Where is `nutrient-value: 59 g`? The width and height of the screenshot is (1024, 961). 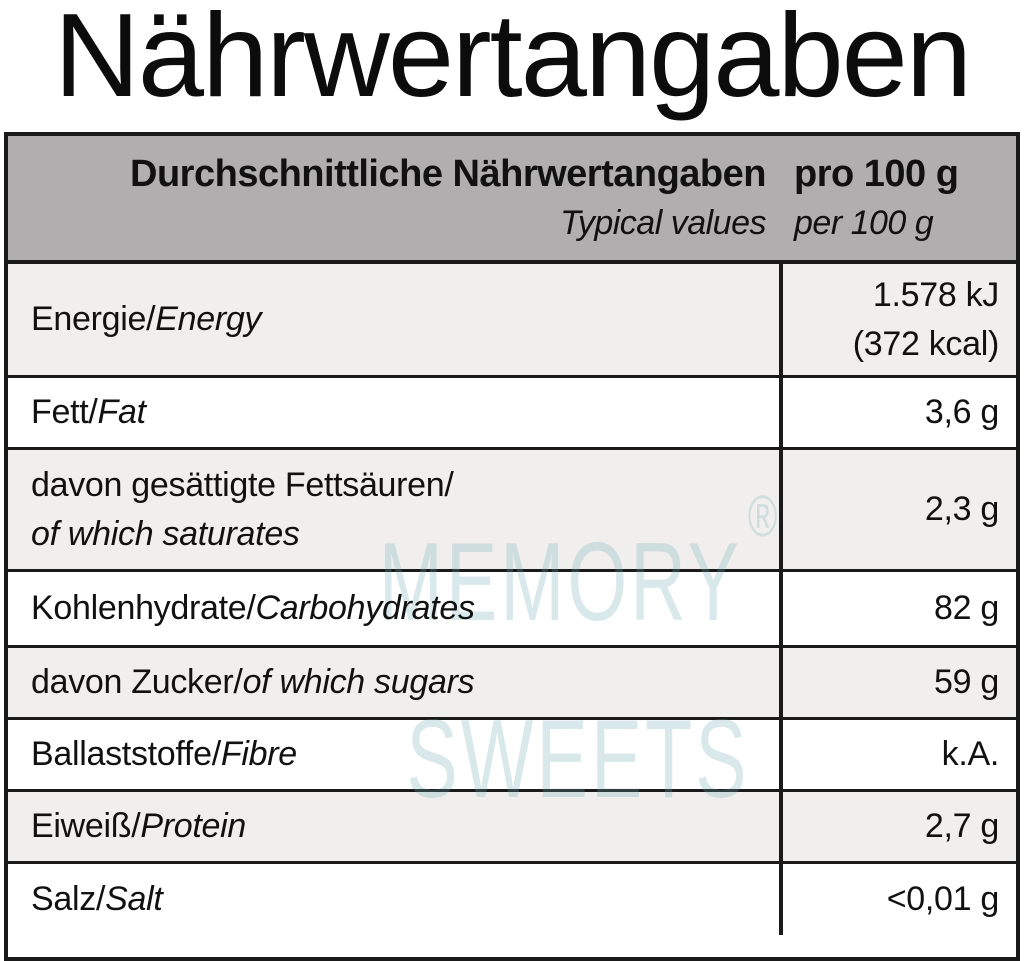 nutrient-value: 59 g is located at coordinates (966, 682).